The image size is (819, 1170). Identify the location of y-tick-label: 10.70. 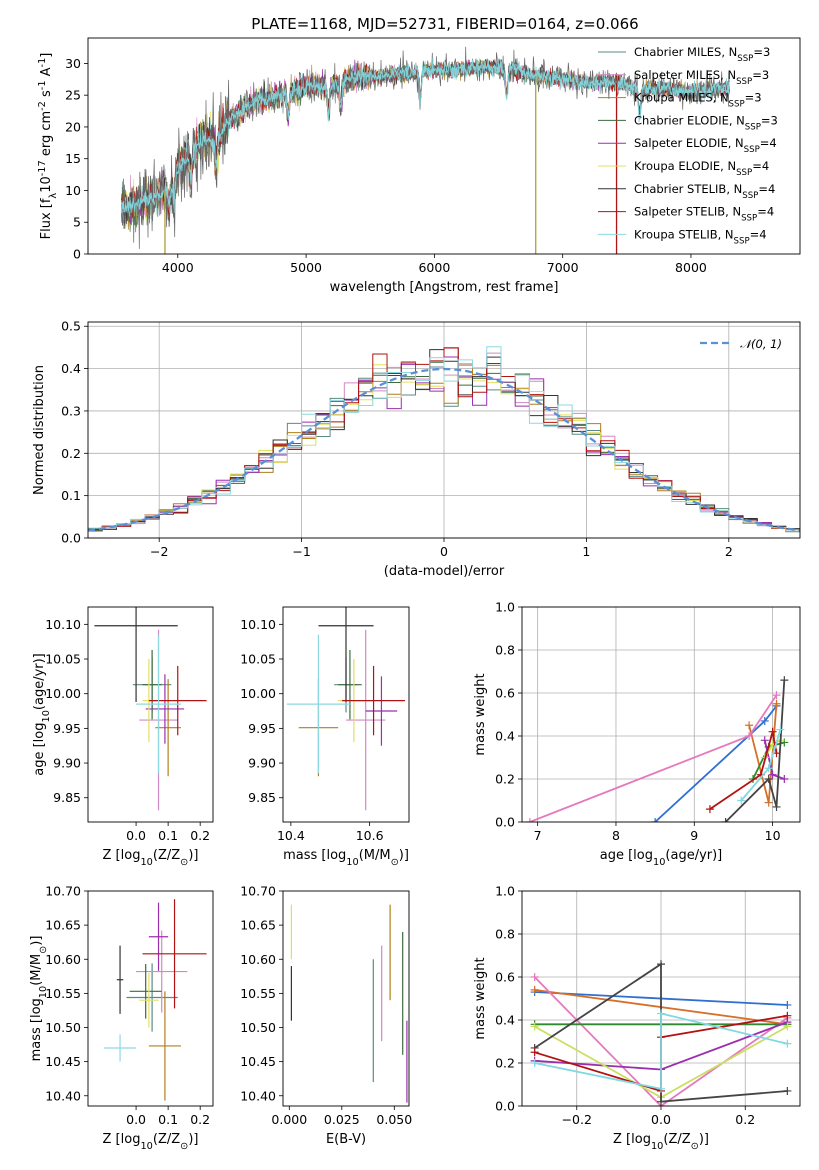
(258, 891).